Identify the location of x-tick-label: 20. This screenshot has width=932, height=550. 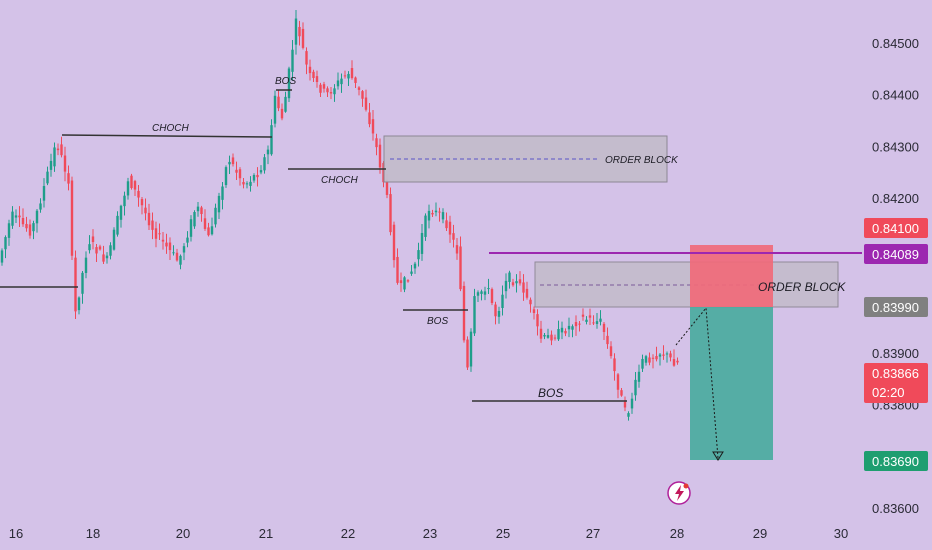
(183, 533).